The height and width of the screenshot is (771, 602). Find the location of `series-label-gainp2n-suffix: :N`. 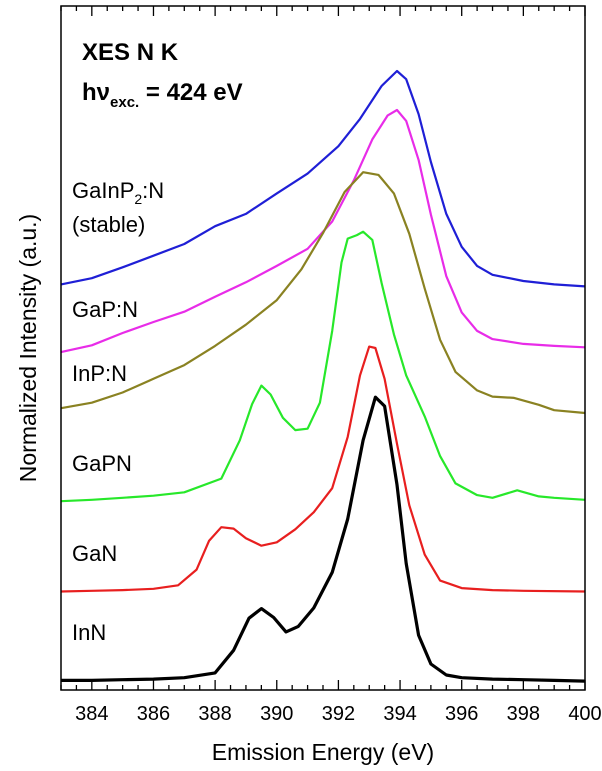

series-label-gainp2n-suffix: :N is located at coordinates (153, 190).